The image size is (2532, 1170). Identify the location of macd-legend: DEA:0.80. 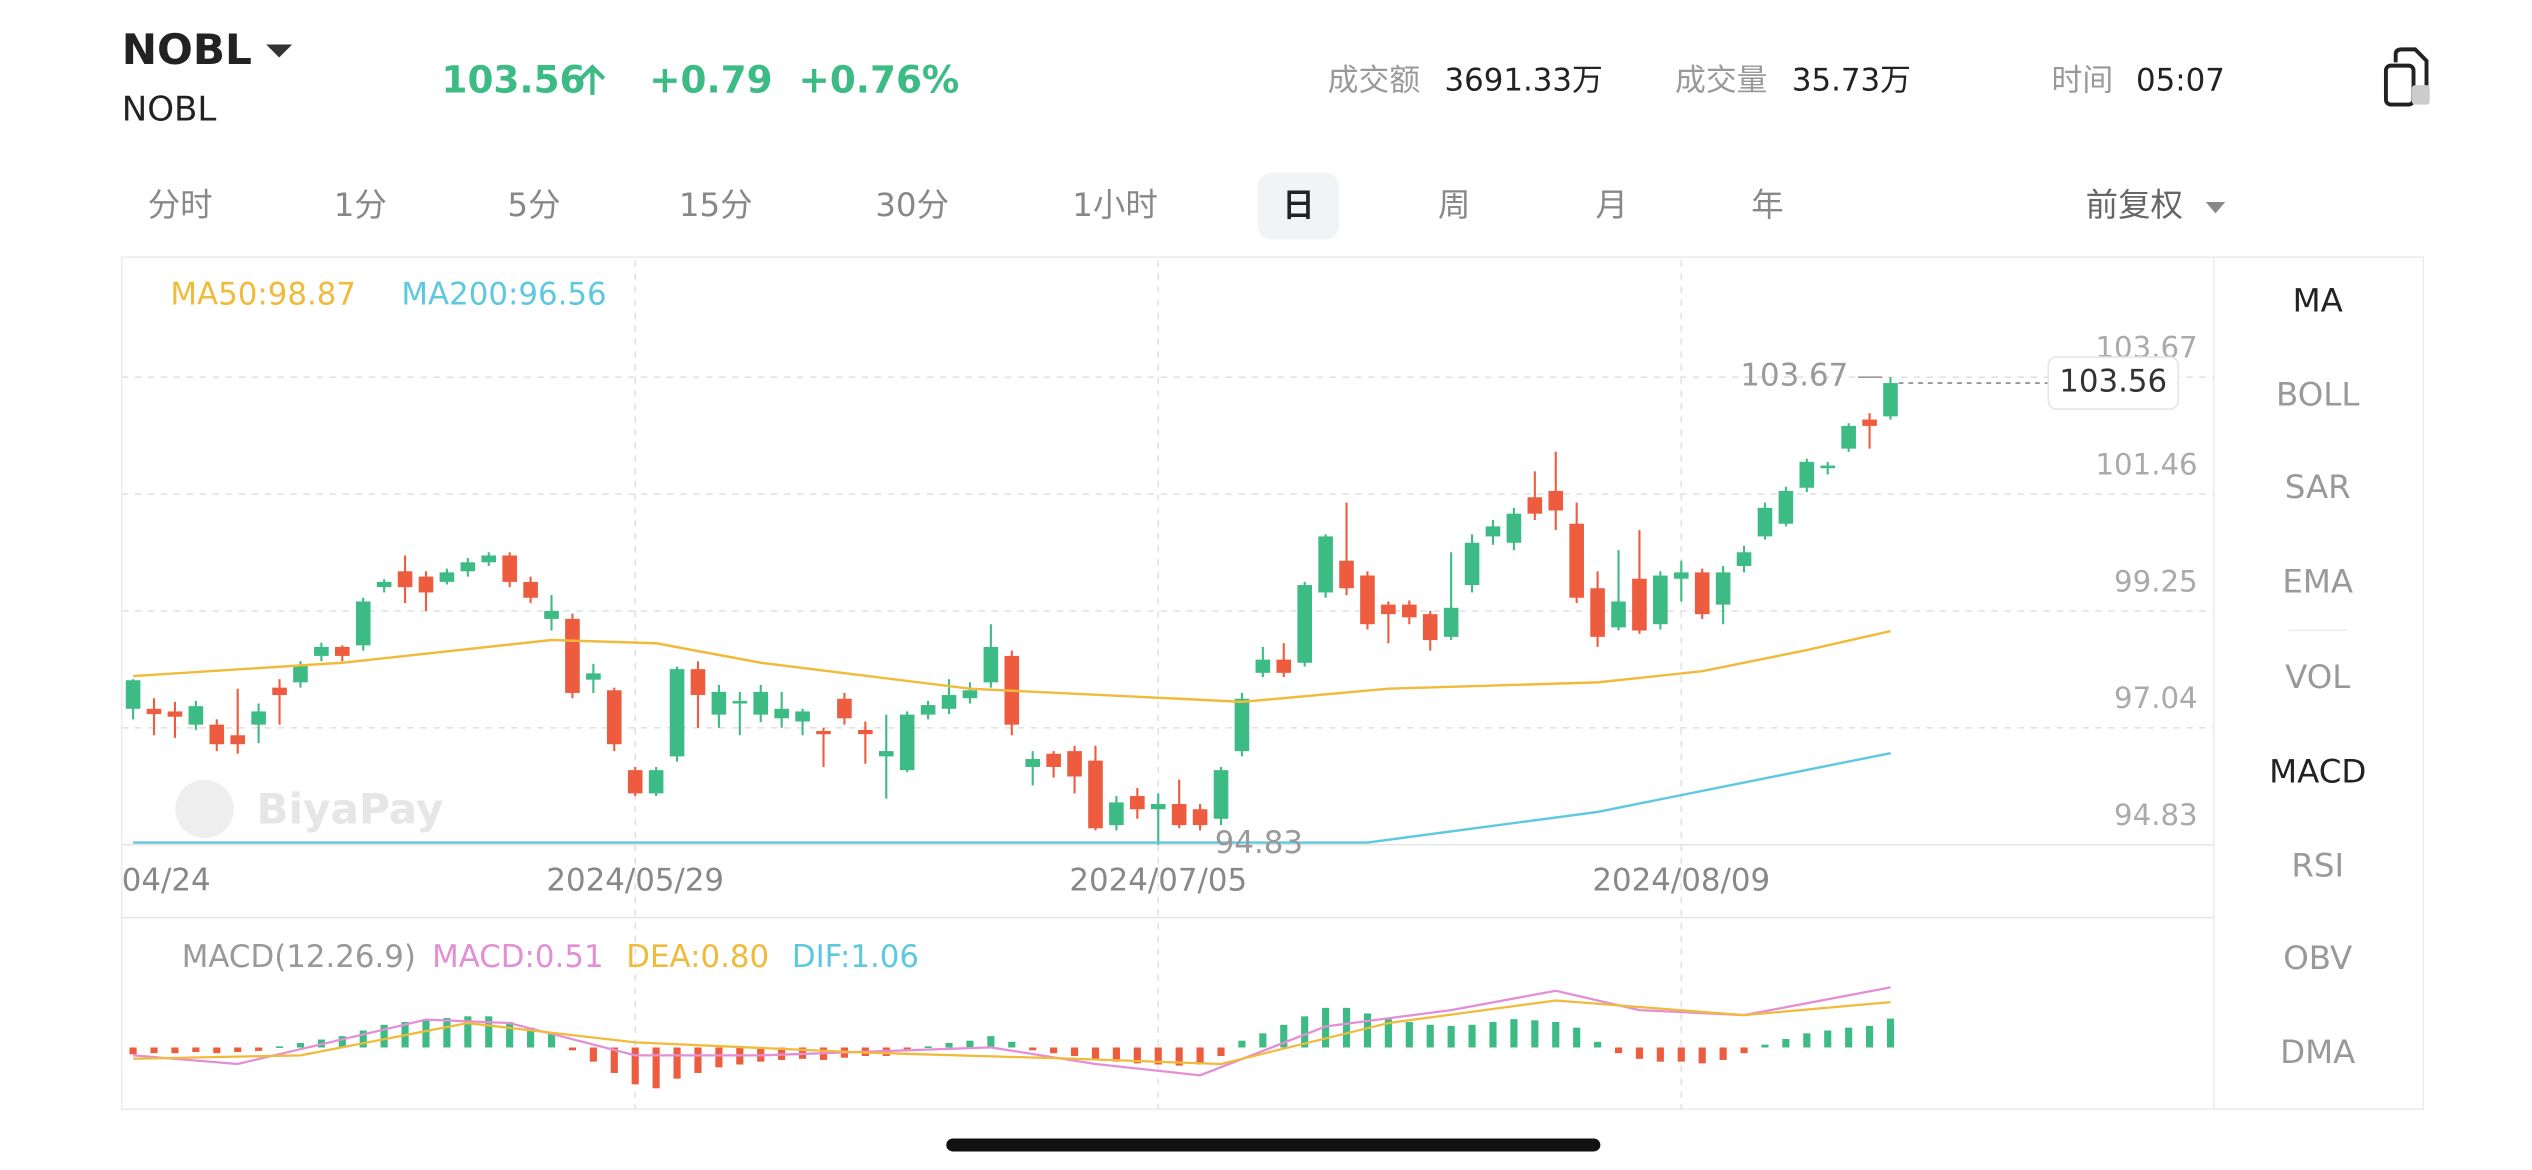
(697, 957).